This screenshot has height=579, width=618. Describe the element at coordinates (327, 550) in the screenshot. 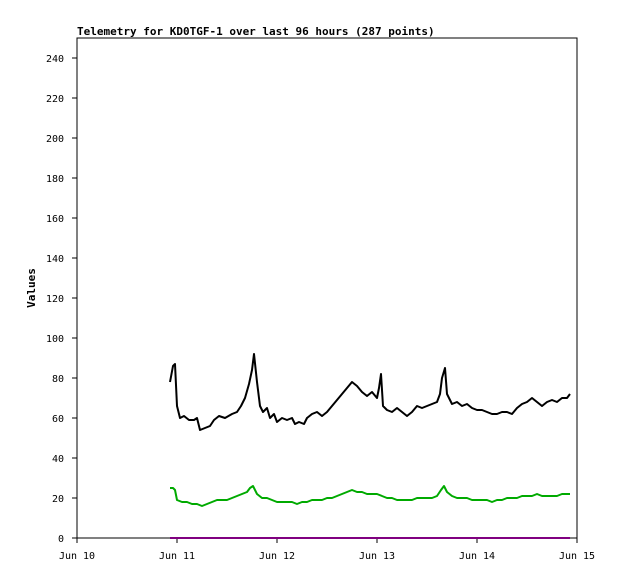

I see `x-axis-ticks: Jun 10 Jun 11 Jun 12 Jun 13 Jun 14 Jun 15` at that location.